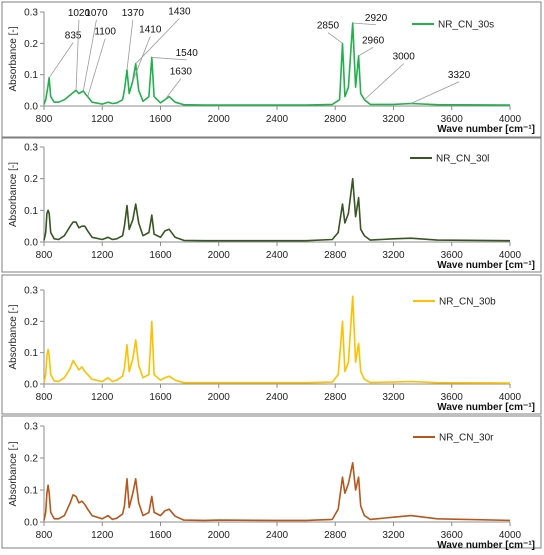  What do you see at coordinates (466, 25) in the screenshot?
I see `legend-label: NR_CN_30s` at bounding box center [466, 25].